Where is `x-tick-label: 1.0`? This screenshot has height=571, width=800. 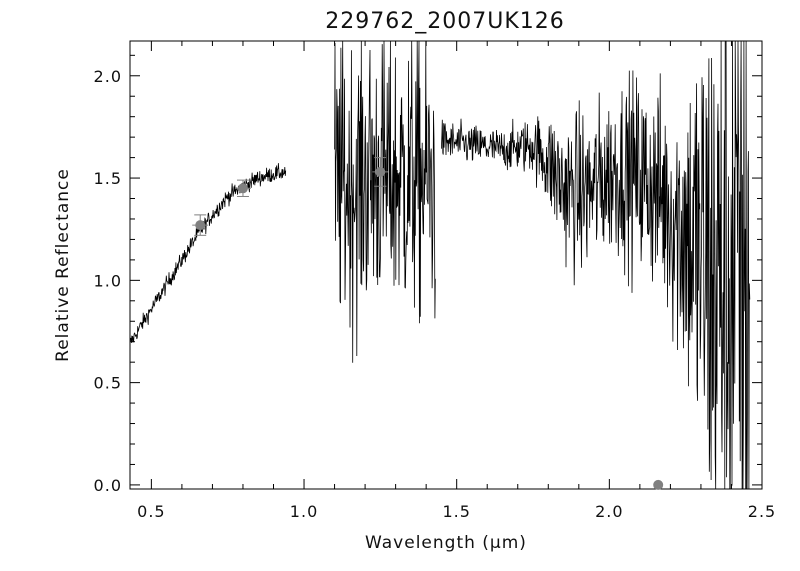 x-tick-label: 1.0 is located at coordinates (304, 511).